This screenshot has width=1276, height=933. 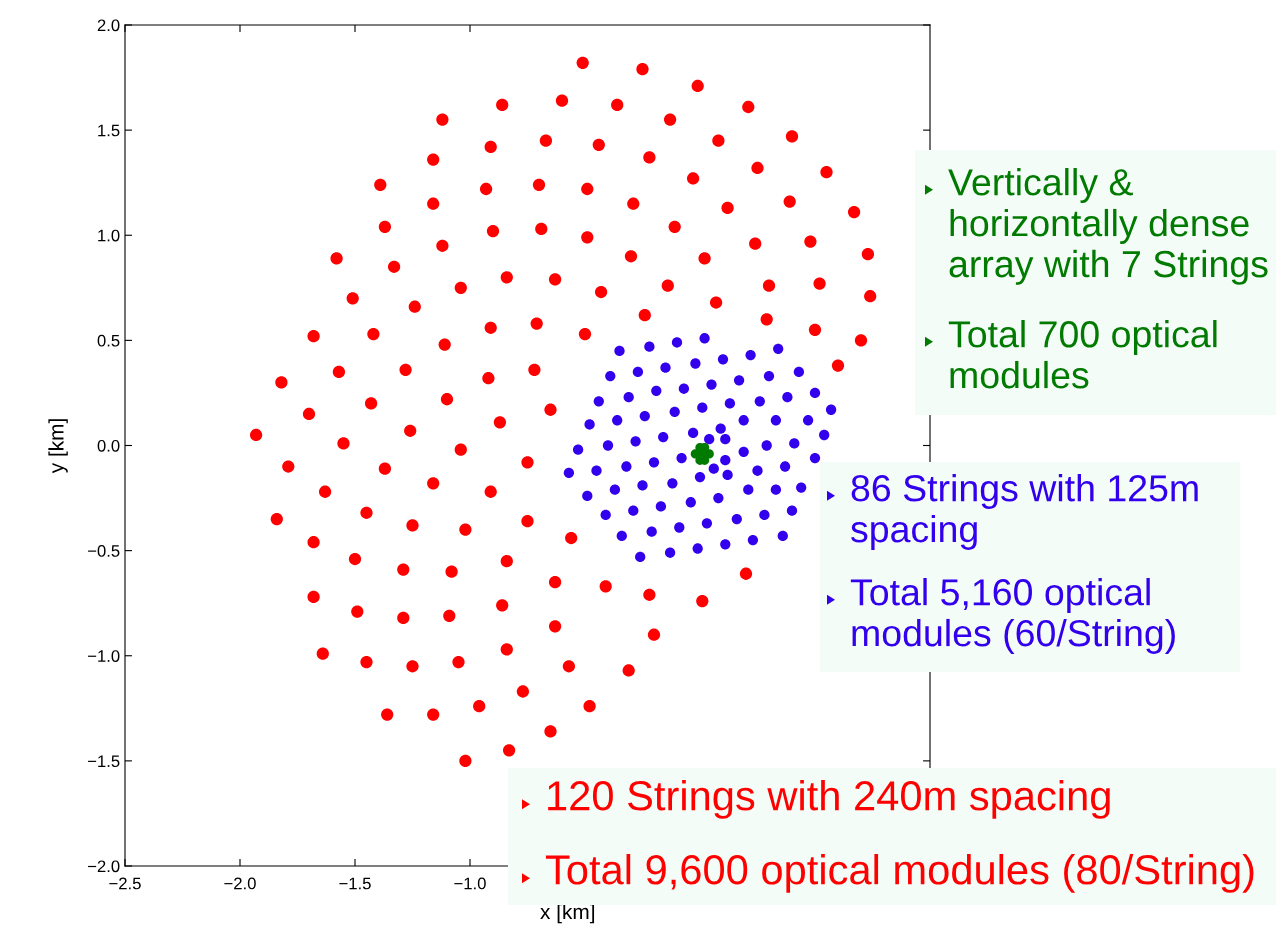 I want to click on y-axis-title: y [km], so click(x=58, y=446).